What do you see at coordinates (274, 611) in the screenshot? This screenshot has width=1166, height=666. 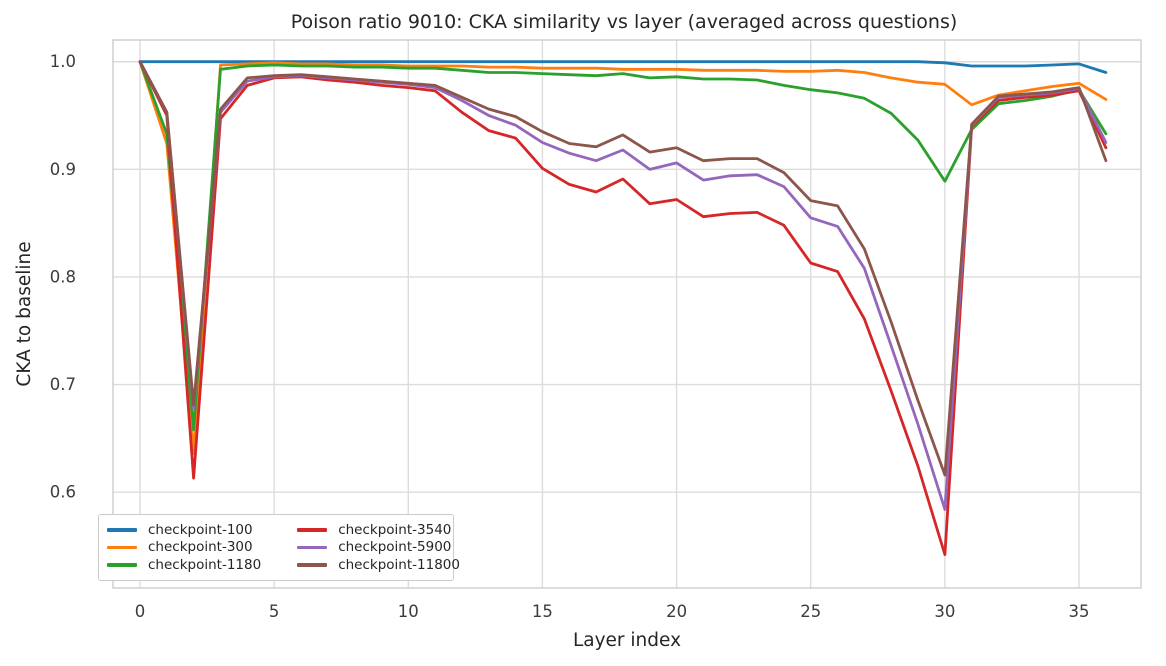 I see `x-tick-label: 5` at bounding box center [274, 611].